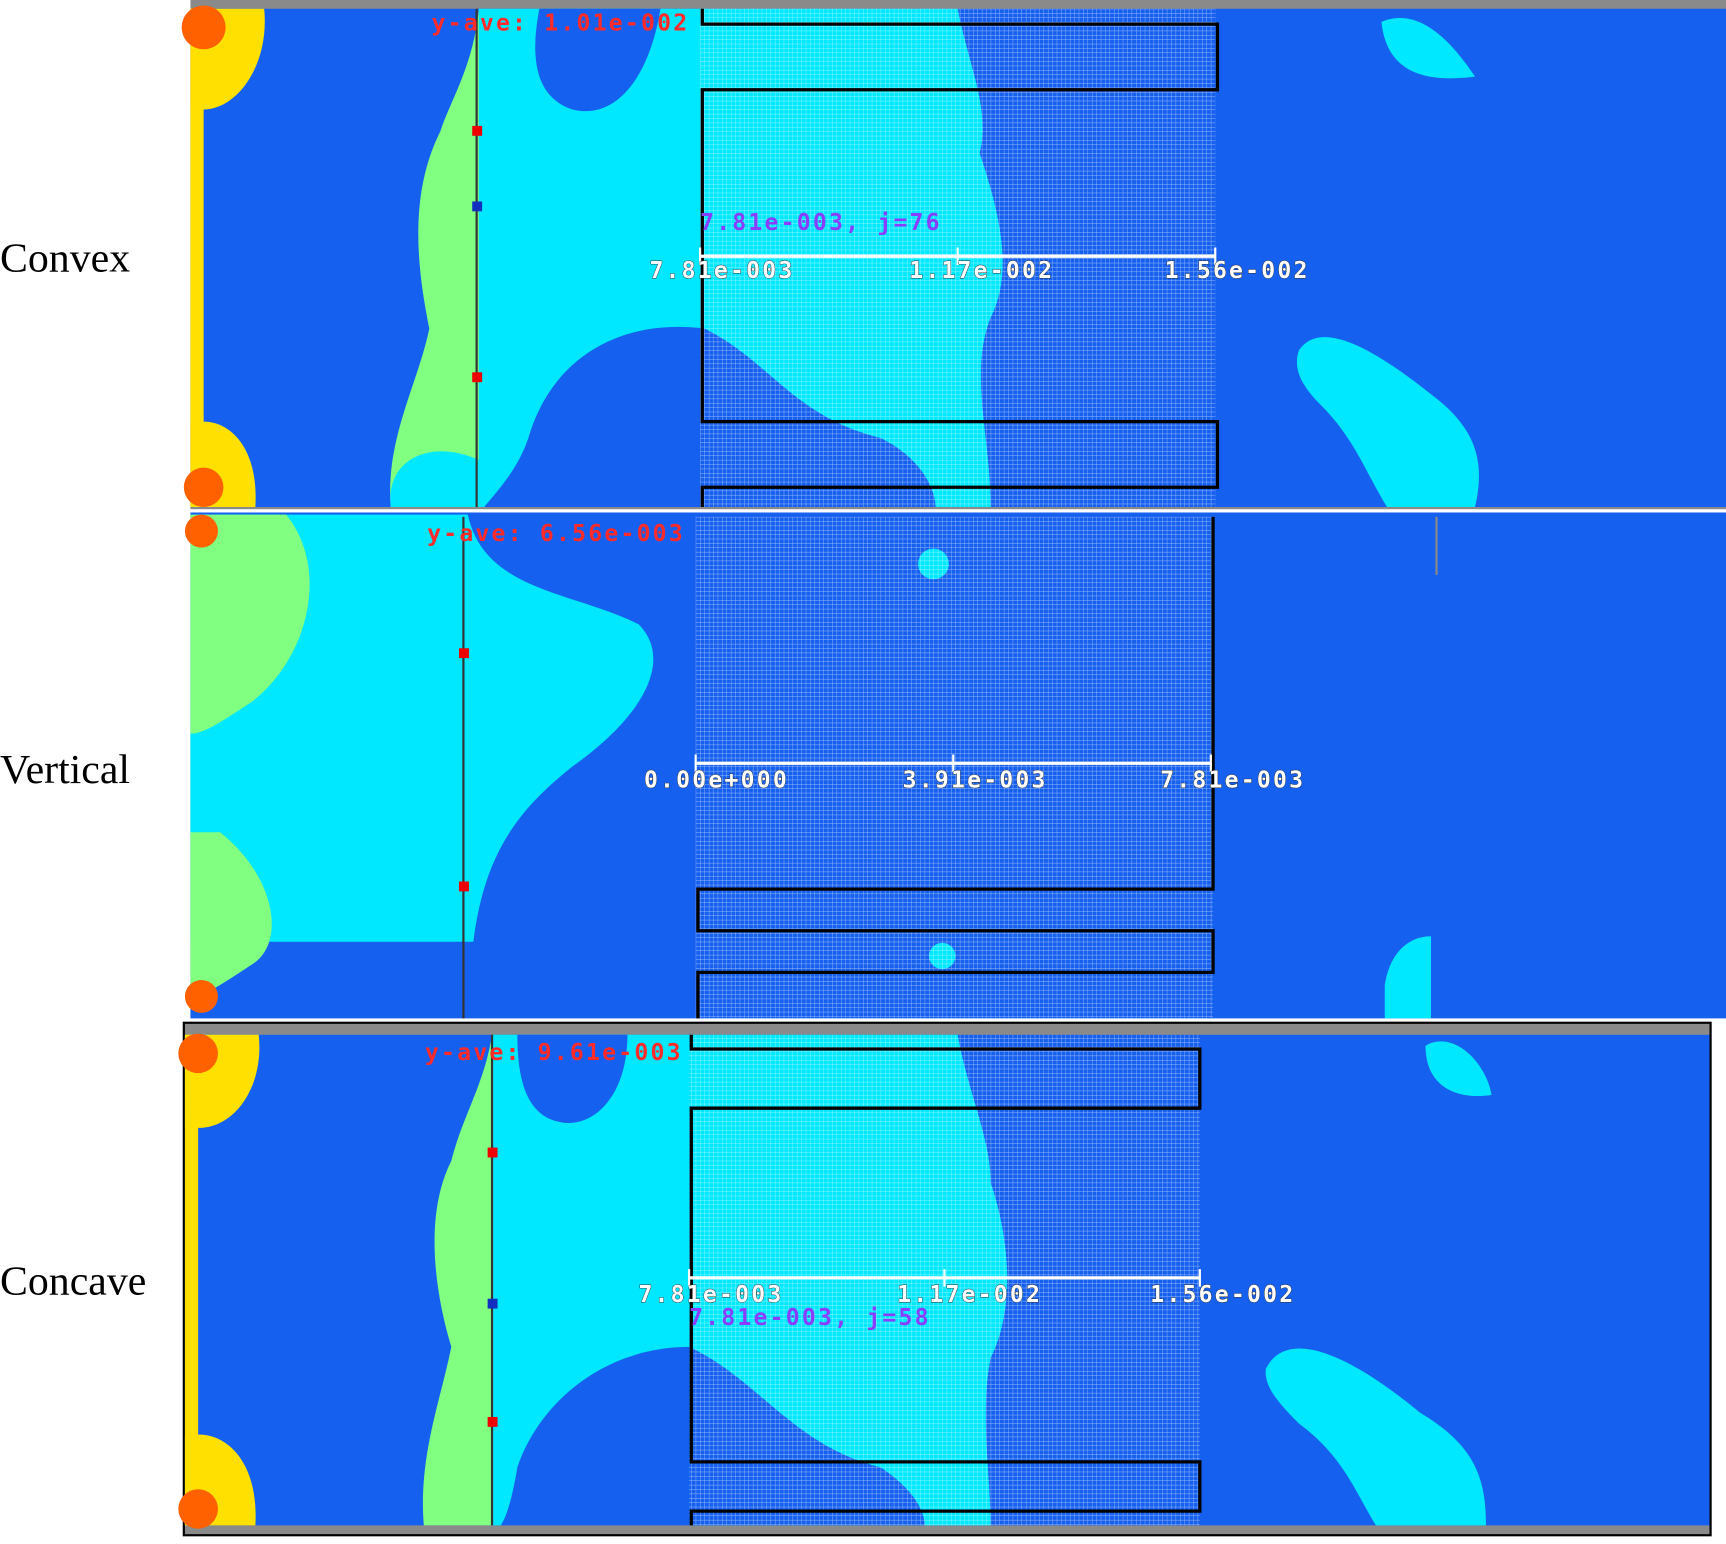 Image resolution: width=1726 pixels, height=1544 pixels. I want to click on probe-value: 7.81e-003, j=76, so click(821, 223).